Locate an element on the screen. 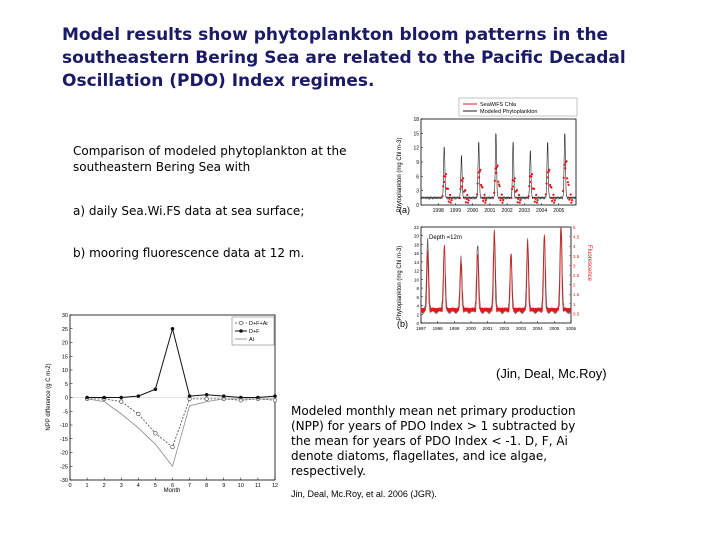  x-tick-label: 3 is located at coordinates (121, 486).